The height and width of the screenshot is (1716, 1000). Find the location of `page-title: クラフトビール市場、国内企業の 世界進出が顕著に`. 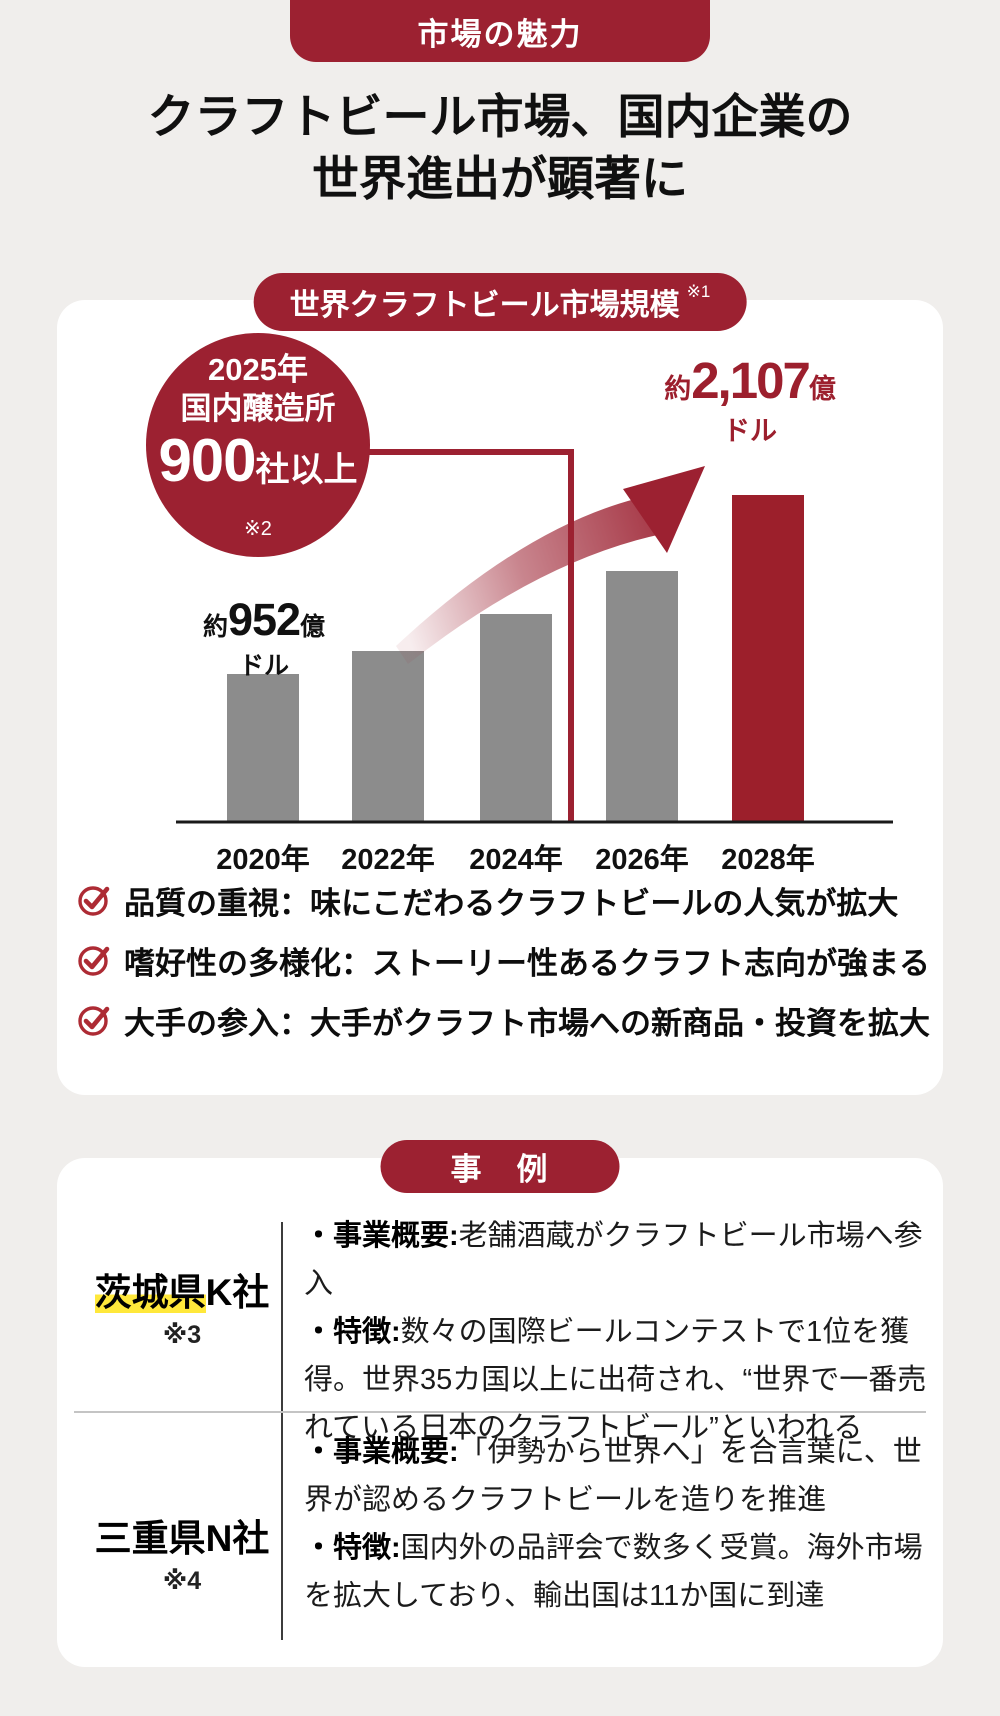

page-title: クラフトビール市場、国内企業の 世界進出が顕著に is located at coordinates (500, 148).